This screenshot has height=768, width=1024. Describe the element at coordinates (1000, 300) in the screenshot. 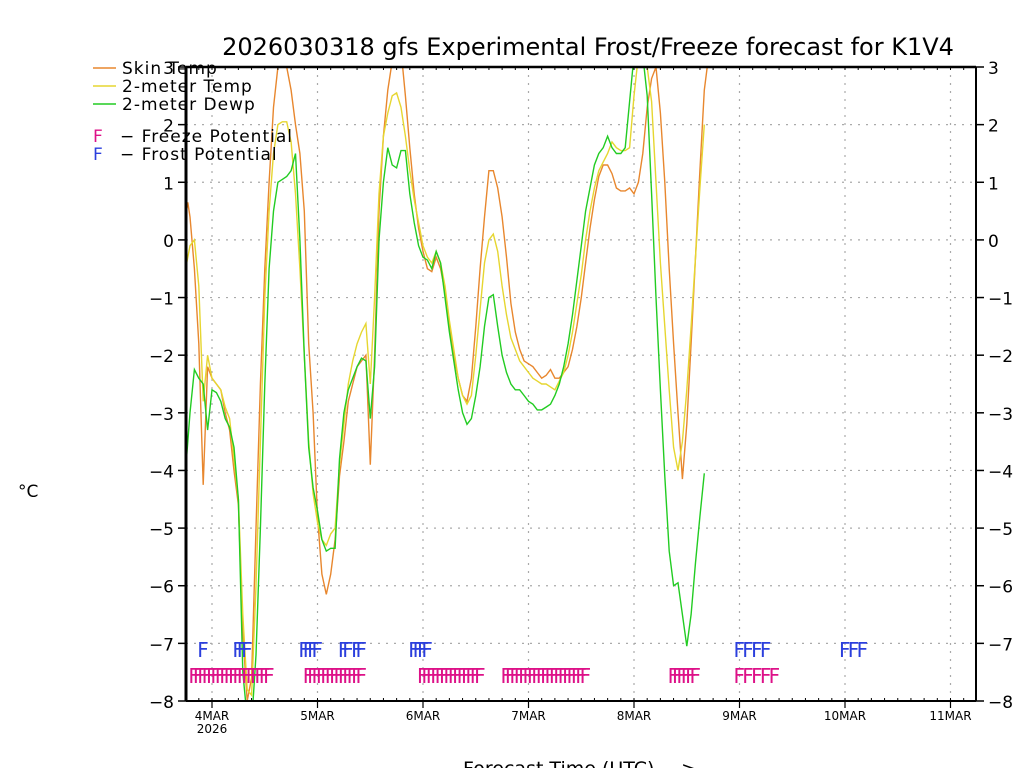

I see `y-tick-label-right: −1` at that location.